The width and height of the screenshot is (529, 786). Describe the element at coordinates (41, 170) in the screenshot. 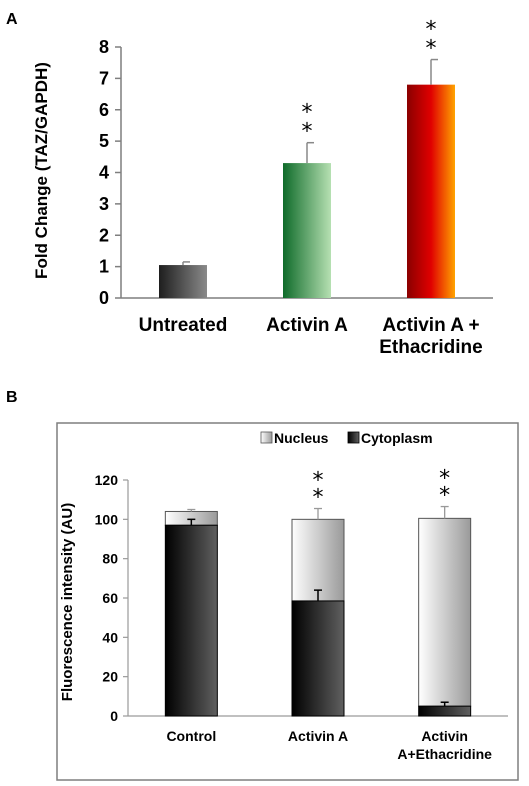

I see `y-axis-title-a: Fold Change (TAZ/GAPDH)` at that location.